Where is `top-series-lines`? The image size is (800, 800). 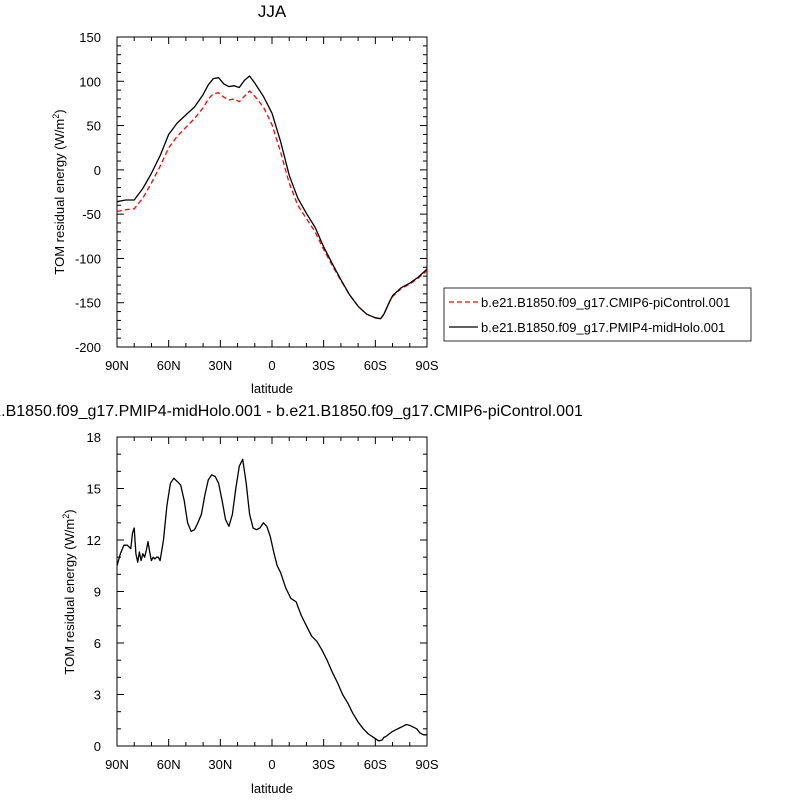
top-series-lines is located at coordinates (272, 197).